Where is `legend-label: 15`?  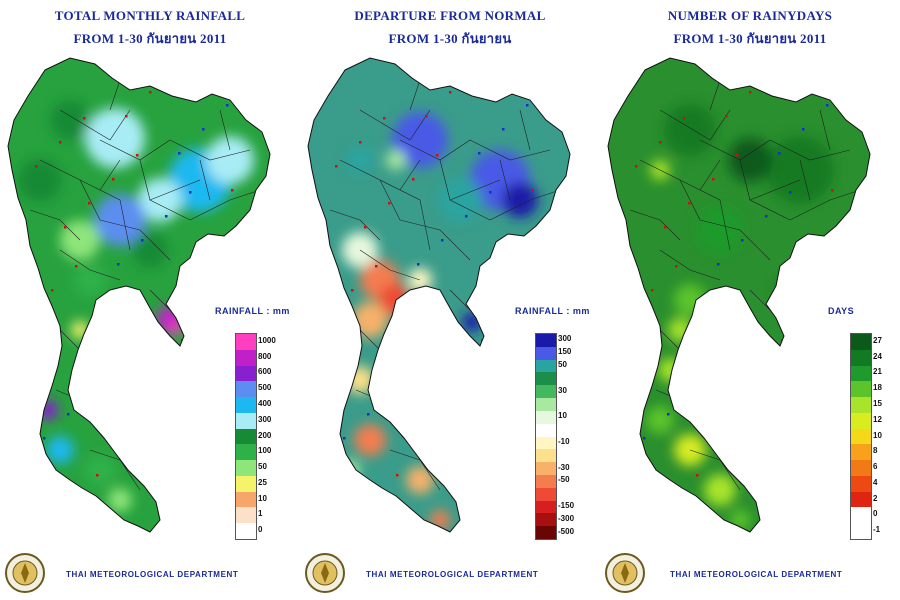 legend-label: 15 is located at coordinates (877, 403).